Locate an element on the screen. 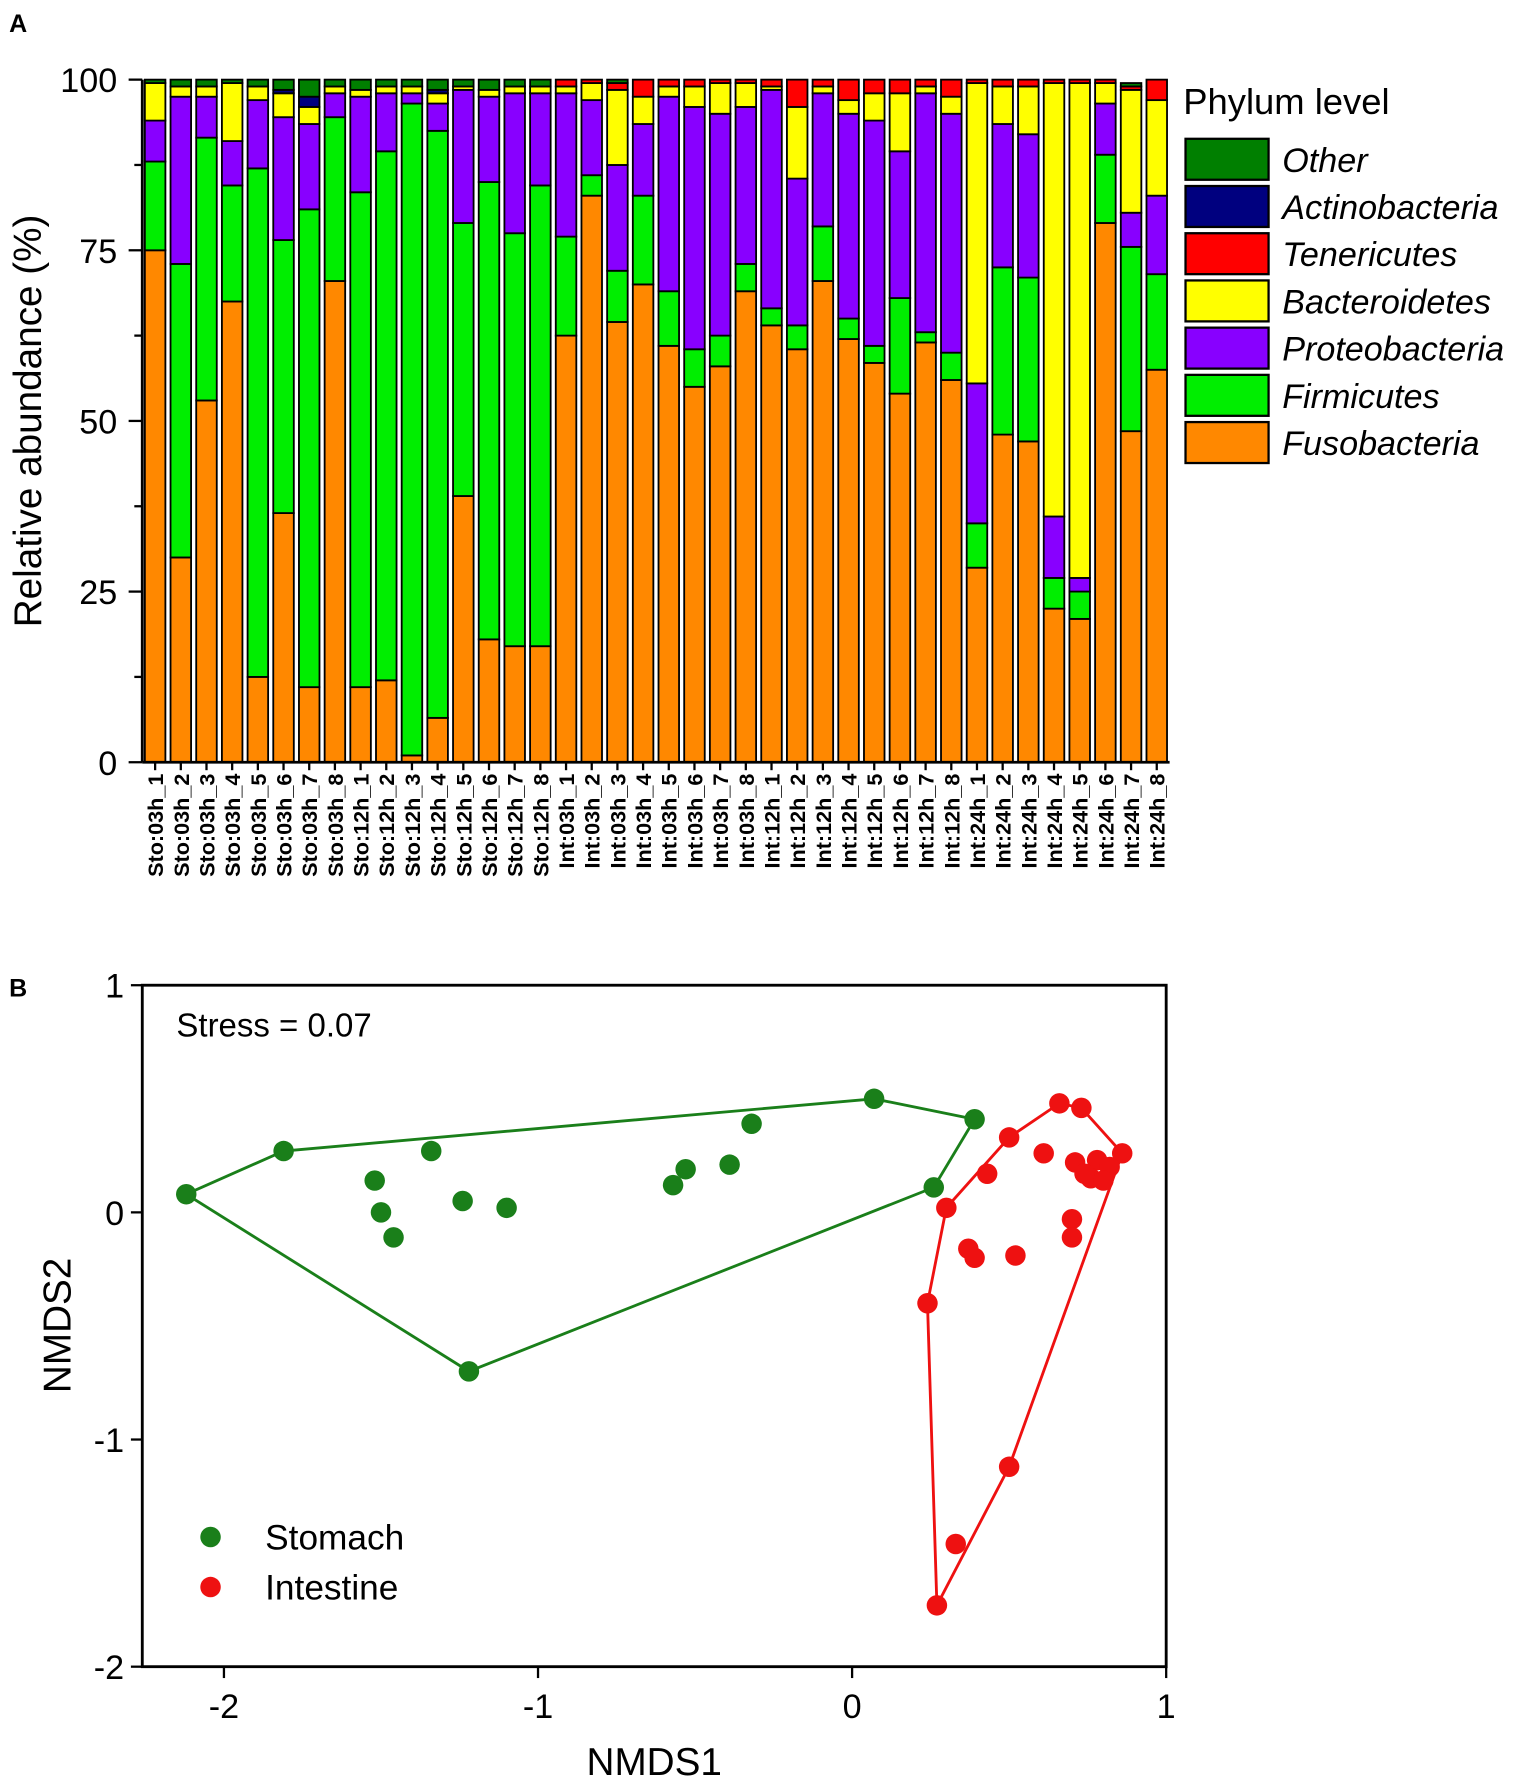  x-tick-label: Int:24h_1 is located at coordinates (977, 821).